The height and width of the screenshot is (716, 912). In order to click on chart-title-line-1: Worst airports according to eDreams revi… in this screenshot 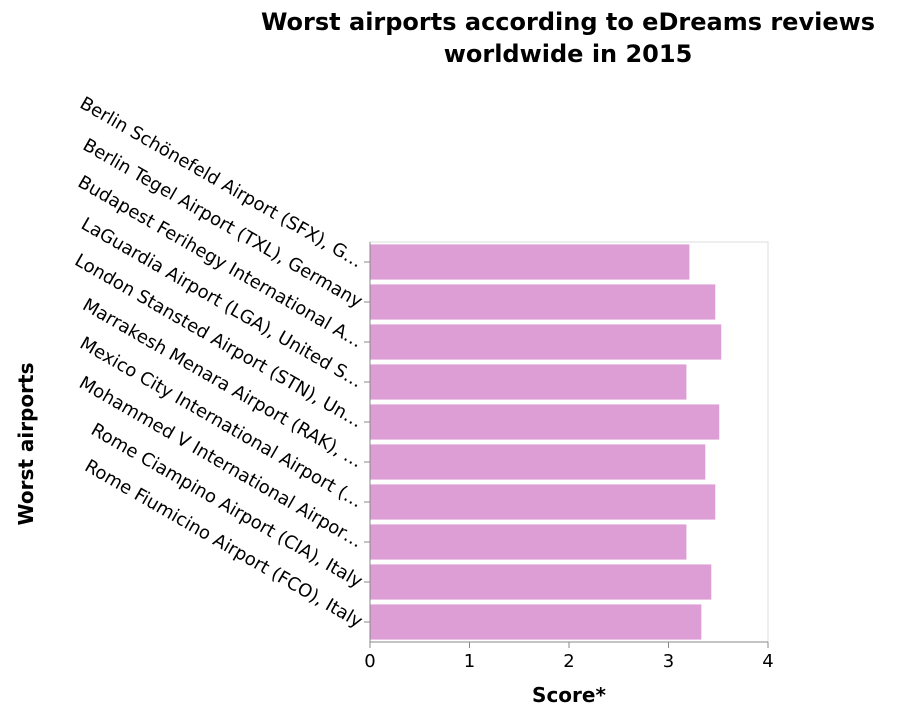, I will do `click(568, 22)`.